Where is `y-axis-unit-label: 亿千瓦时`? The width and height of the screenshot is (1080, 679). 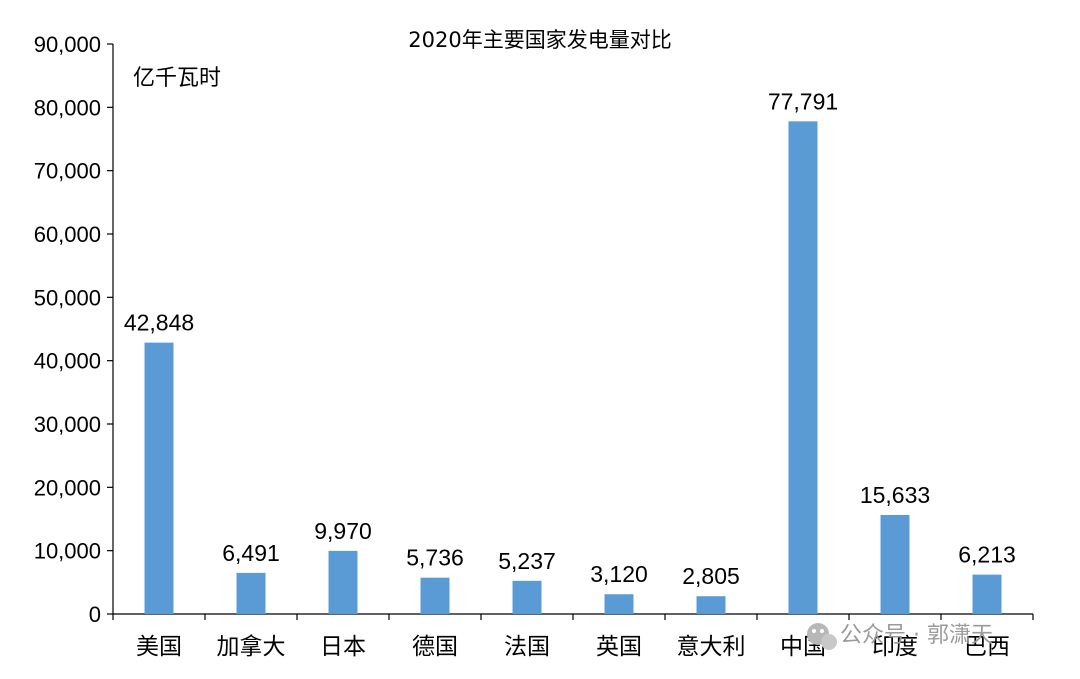
y-axis-unit-label: 亿千瓦时 is located at coordinates (177, 78).